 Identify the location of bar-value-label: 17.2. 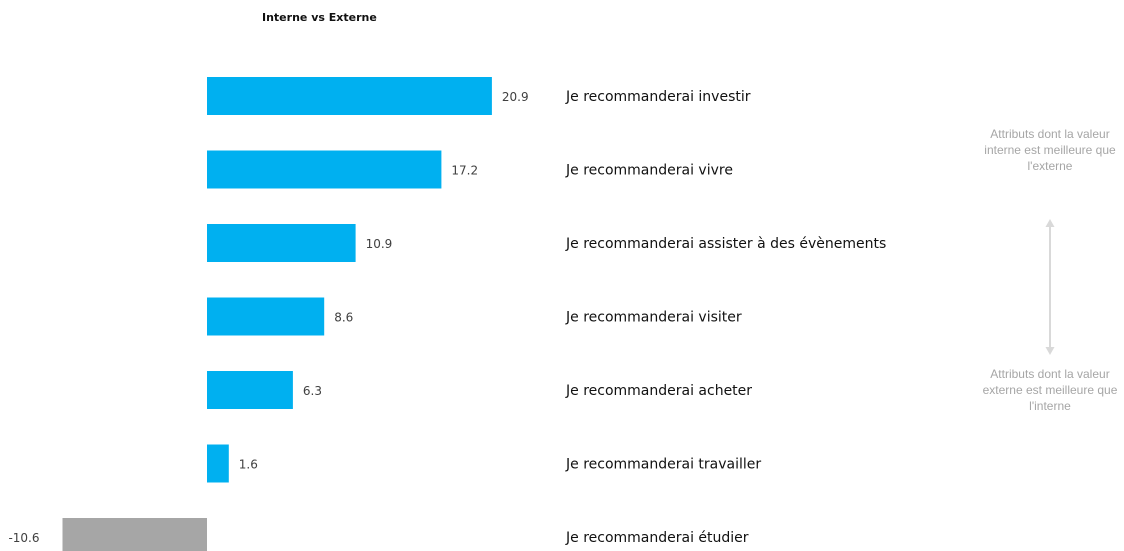
(464, 171).